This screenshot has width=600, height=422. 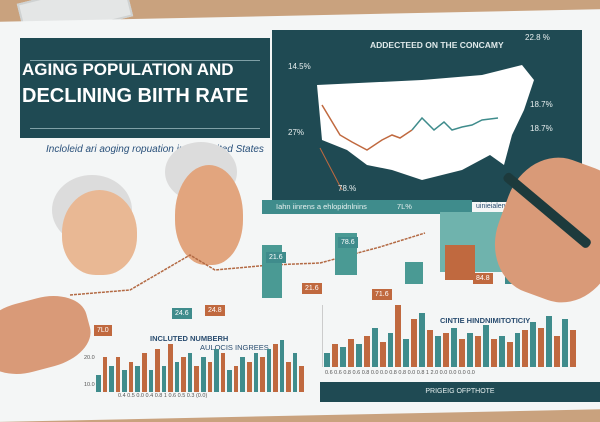 What do you see at coordinates (103, 330) in the screenshot?
I see `value-tag: 7L0` at bounding box center [103, 330].